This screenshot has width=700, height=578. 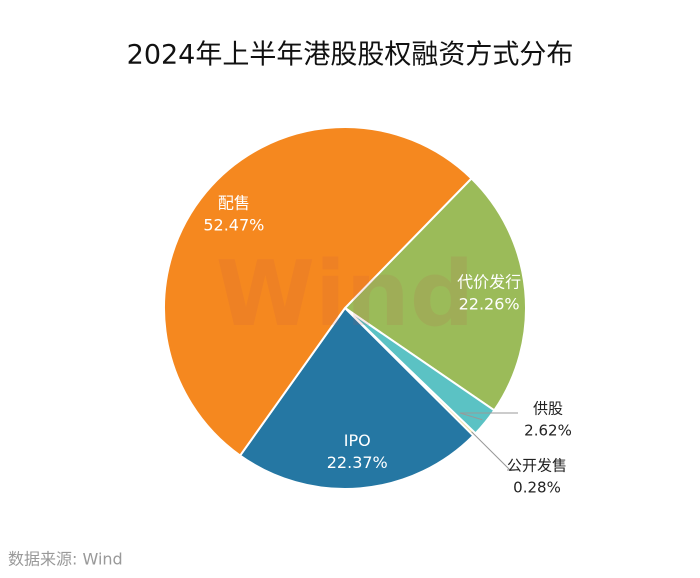 I want to click on value-label: 22.37%, so click(x=357, y=462).